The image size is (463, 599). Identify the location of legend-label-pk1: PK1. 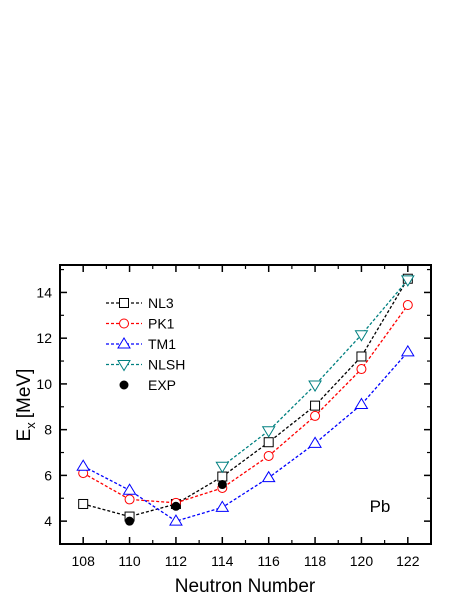
(161, 324).